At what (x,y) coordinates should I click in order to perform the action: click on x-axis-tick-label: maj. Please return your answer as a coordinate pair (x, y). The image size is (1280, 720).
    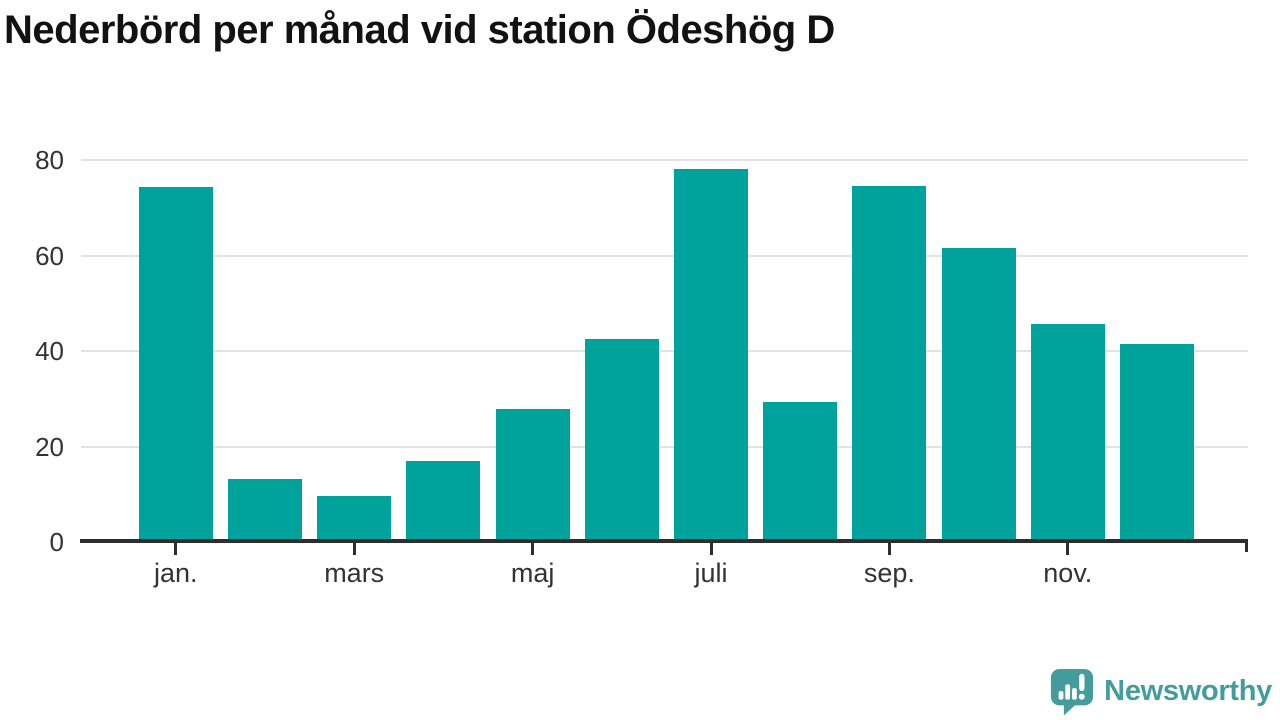
    Looking at the image, I should click on (532, 573).